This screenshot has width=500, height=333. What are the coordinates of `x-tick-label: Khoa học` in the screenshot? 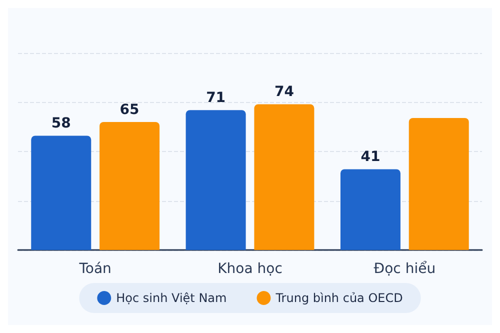 It's located at (250, 269).